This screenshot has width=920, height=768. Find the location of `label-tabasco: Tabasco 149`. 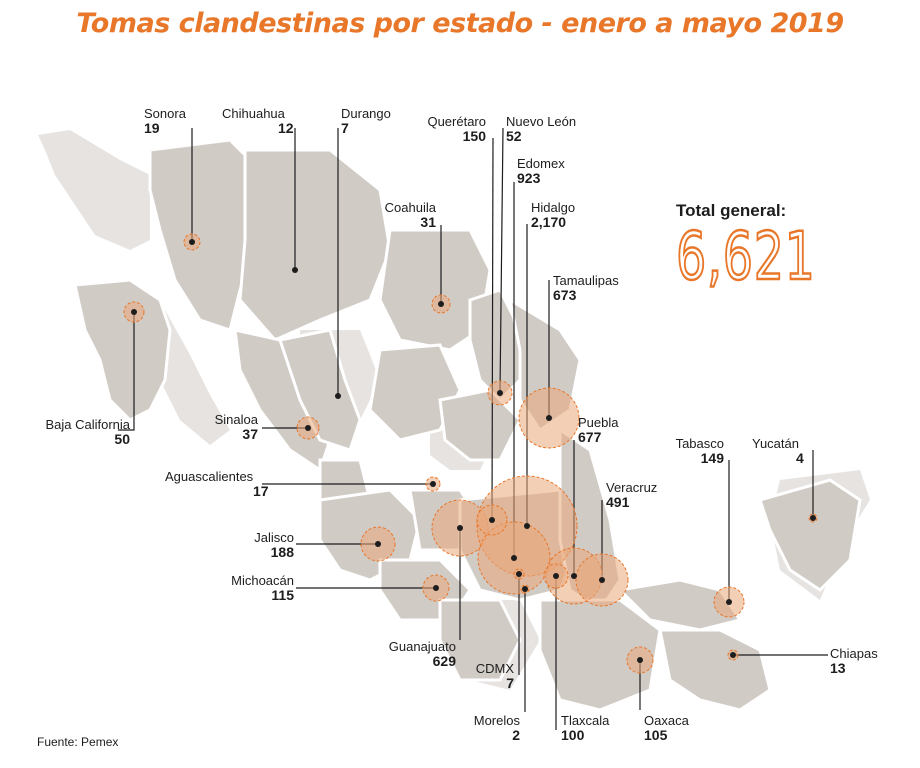

label-tabasco: Tabasco 149 is located at coordinates (692, 451).